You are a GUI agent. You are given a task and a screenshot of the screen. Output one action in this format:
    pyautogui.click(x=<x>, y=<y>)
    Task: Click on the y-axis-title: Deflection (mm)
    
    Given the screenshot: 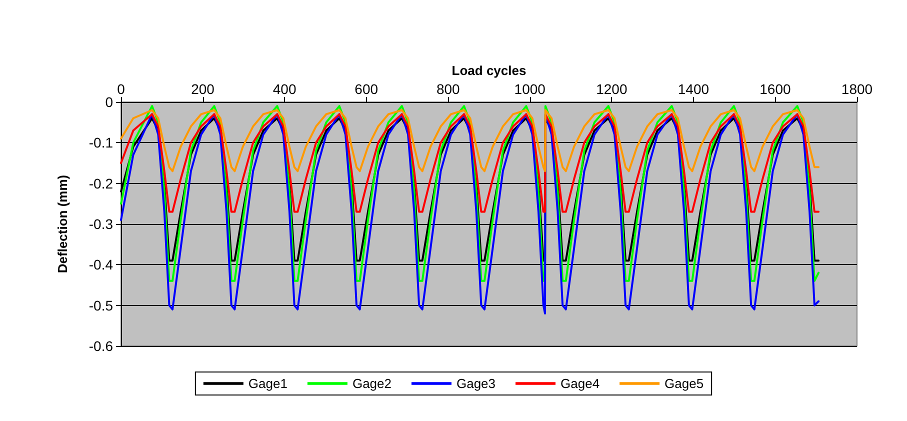 What is the action you would take?
    pyautogui.click(x=62, y=224)
    